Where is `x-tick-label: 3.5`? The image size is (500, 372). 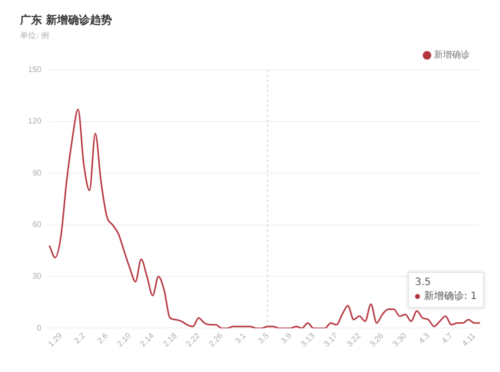
x-tick-label: 3.5 is located at coordinates (263, 338).